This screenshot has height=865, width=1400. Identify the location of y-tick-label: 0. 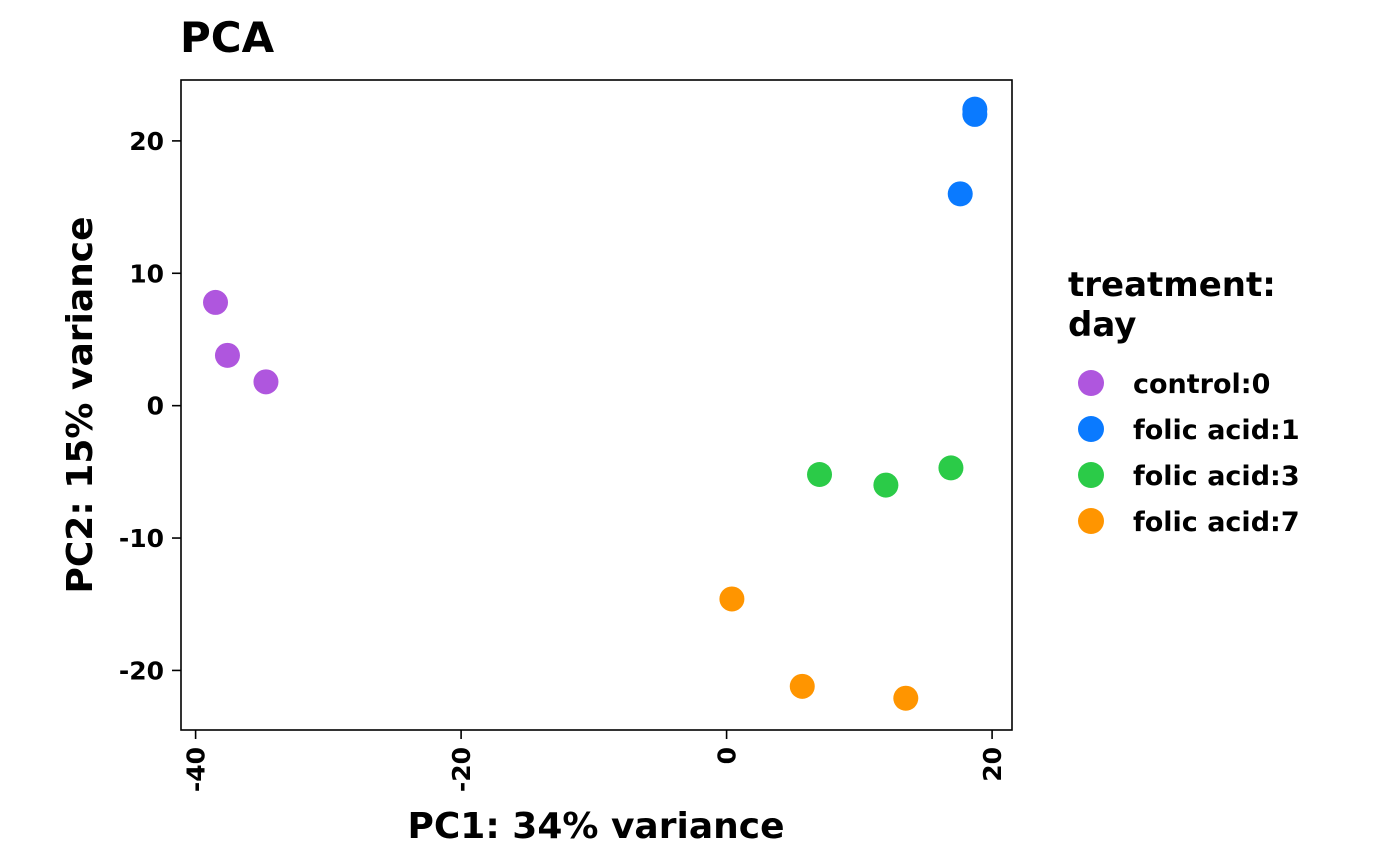
(155, 406).